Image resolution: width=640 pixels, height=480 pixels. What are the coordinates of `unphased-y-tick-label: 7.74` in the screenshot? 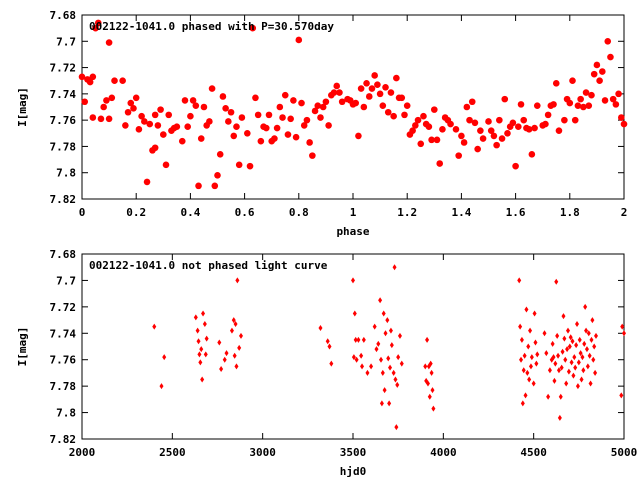 It's located at (63, 333).